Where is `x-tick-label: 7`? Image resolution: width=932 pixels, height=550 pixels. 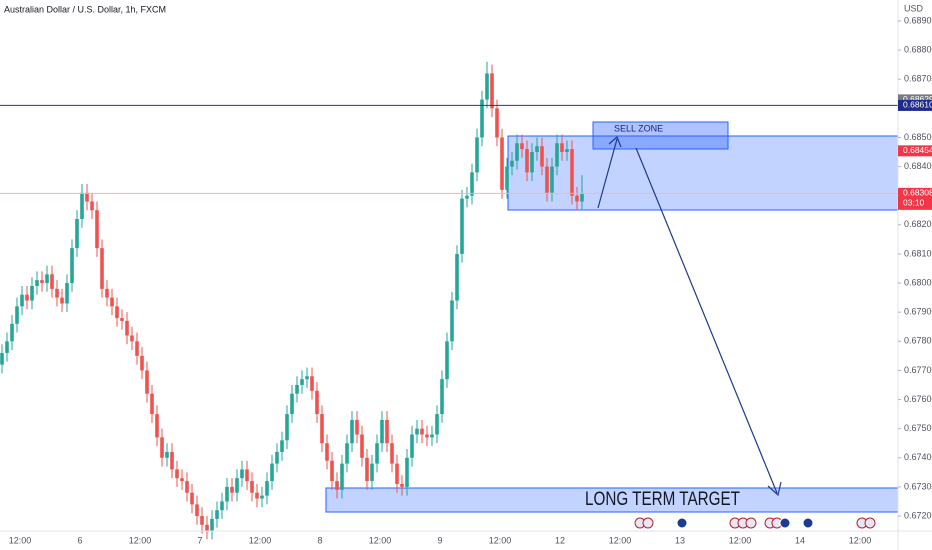 x-tick-label: 7 is located at coordinates (199, 540).